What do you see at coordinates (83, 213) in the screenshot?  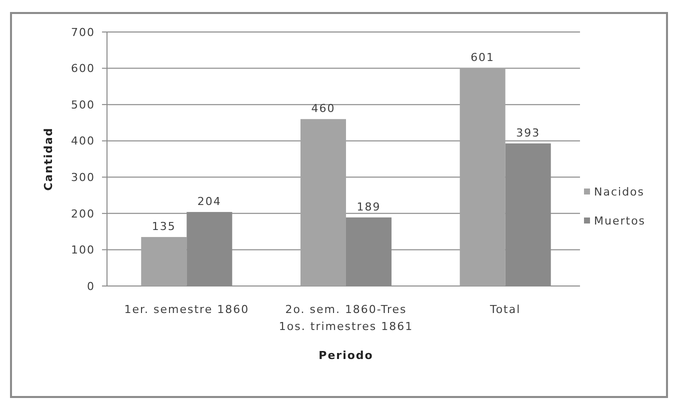 I see `y-tick-label: 200` at bounding box center [83, 213].